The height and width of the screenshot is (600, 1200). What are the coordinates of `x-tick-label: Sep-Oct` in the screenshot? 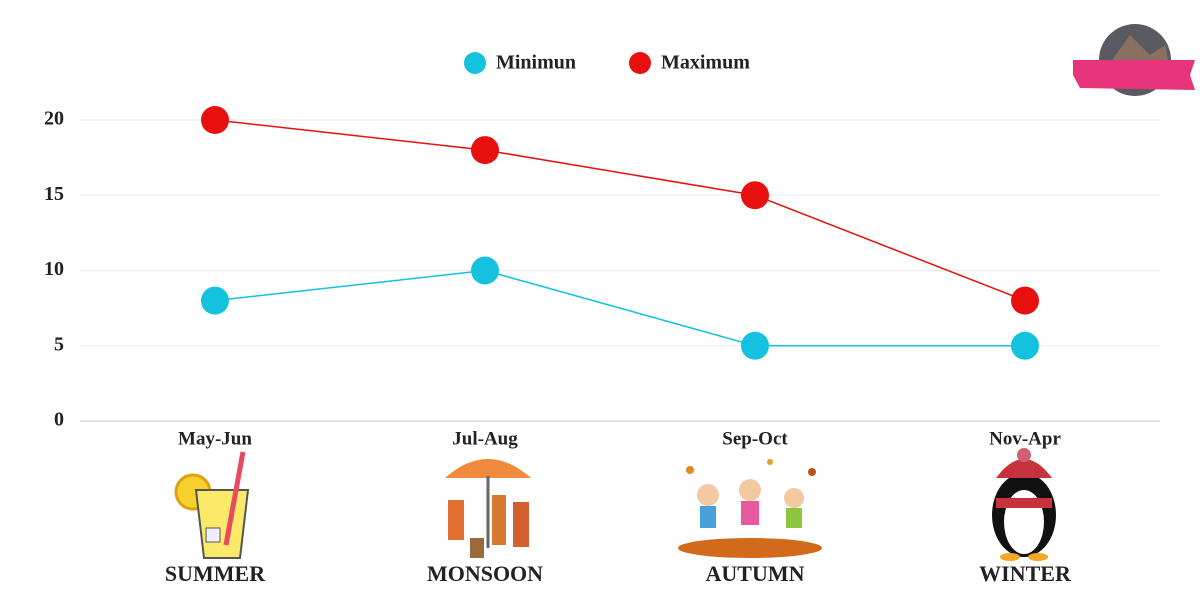 It's located at (755, 438).